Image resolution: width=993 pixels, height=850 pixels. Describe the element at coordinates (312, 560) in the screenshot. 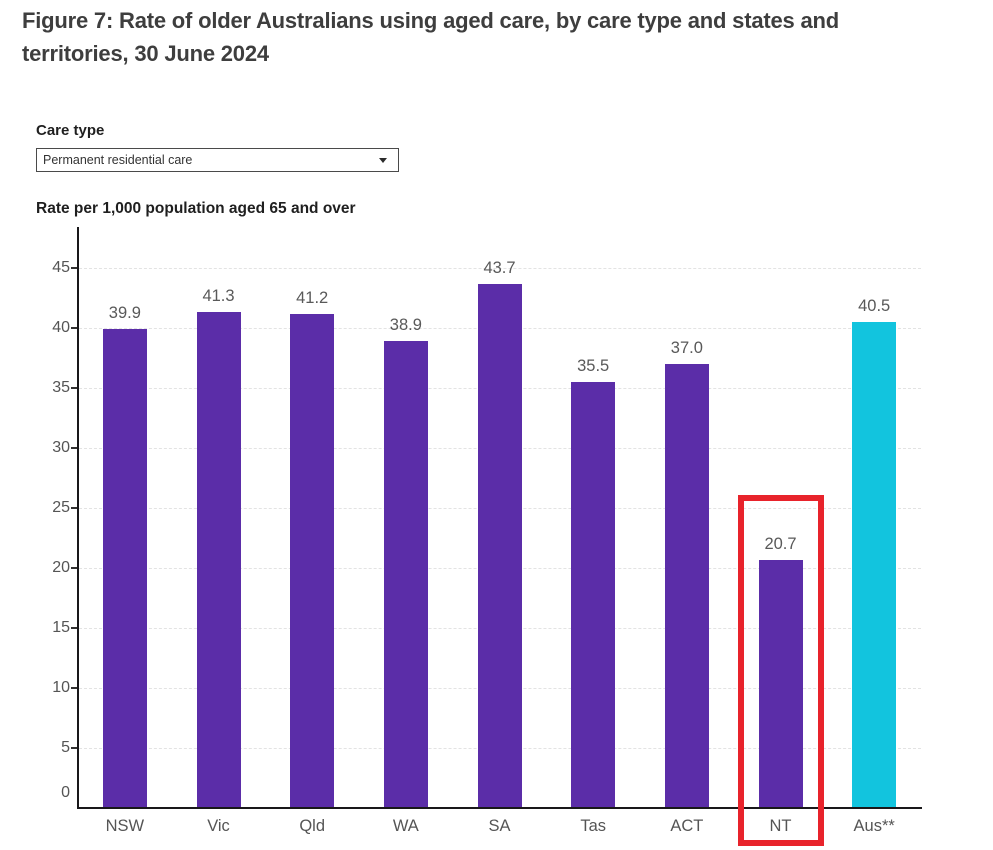

I see `bar-Qld` at that location.